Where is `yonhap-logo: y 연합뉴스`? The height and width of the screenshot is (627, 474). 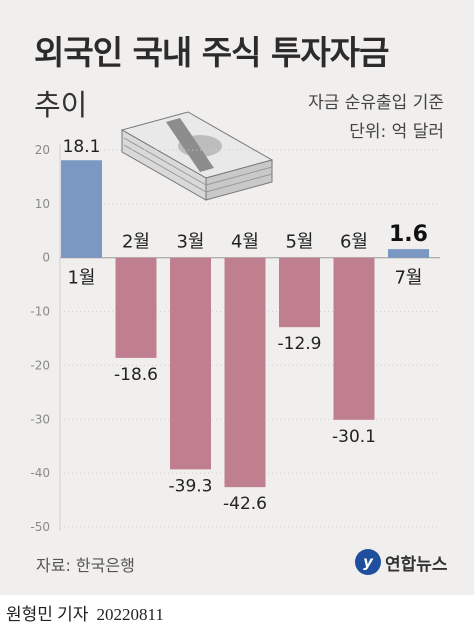
yonhap-logo: y 연합뉴스 is located at coordinates (401, 562).